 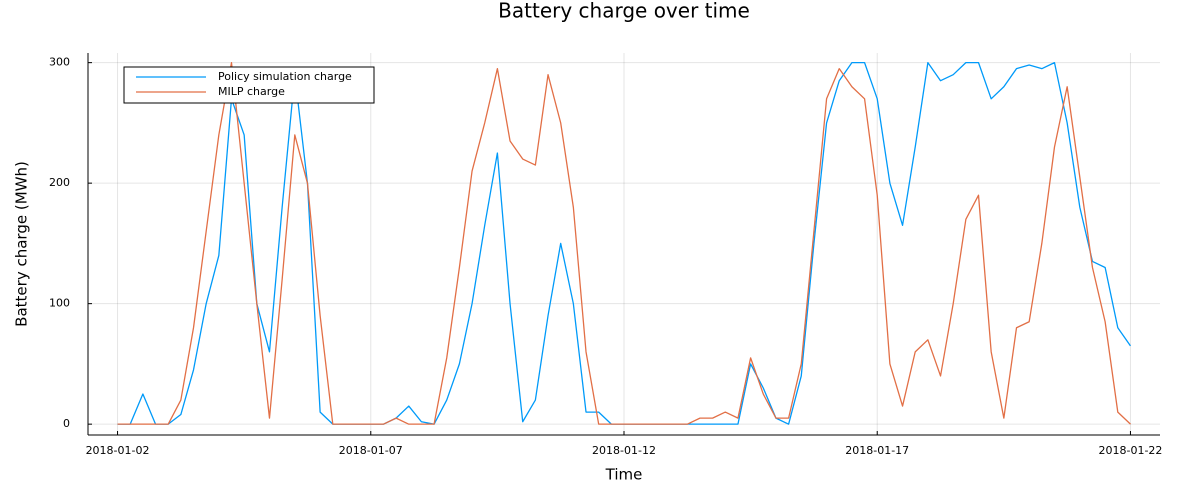 What do you see at coordinates (59, 62) in the screenshot?
I see `y-tick-label: 300` at bounding box center [59, 62].